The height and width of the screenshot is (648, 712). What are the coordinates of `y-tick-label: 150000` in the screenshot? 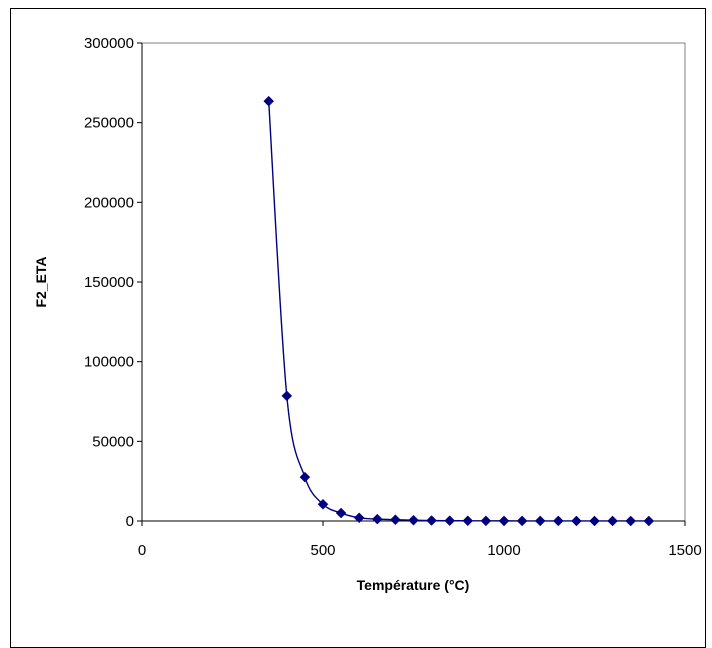 It's located at (109, 282).